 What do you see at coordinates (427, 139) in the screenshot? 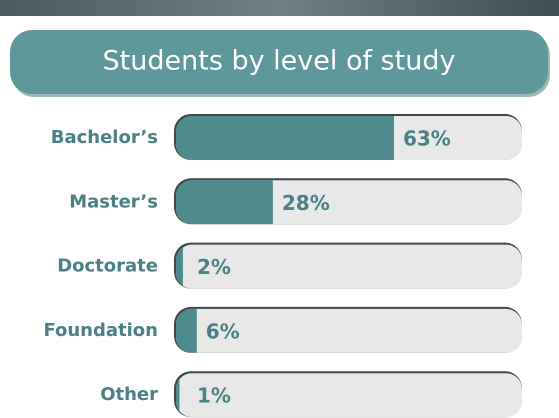
I see `value-label: 63%` at bounding box center [427, 139].